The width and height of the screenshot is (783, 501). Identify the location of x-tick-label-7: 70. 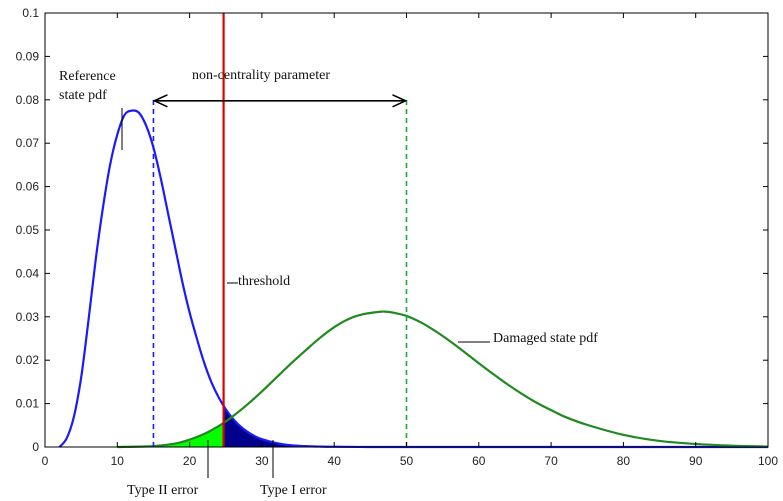
(551, 461).